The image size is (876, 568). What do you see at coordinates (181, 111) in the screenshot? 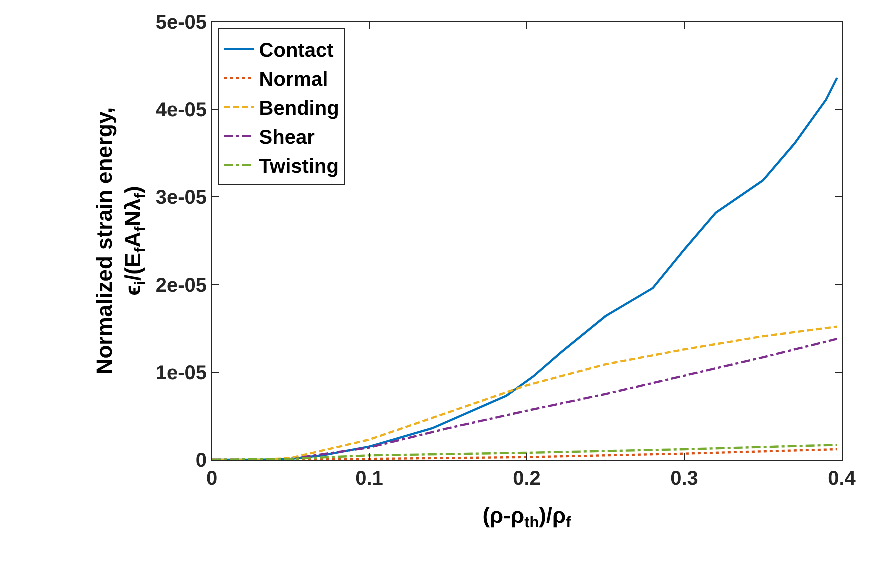
I see `y-tick-label: 4e-05` at bounding box center [181, 111].